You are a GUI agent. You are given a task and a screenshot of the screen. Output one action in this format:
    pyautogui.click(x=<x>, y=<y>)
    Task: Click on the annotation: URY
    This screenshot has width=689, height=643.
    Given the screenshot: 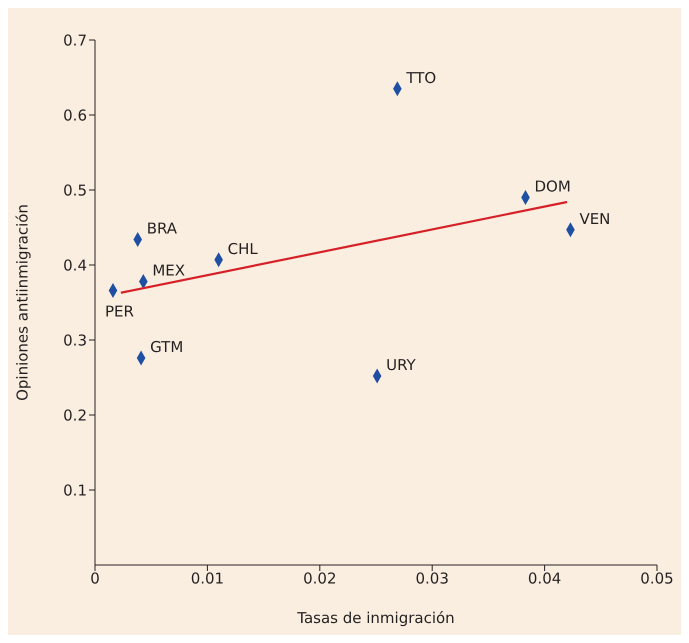 What is the action you would take?
    pyautogui.click(x=401, y=365)
    